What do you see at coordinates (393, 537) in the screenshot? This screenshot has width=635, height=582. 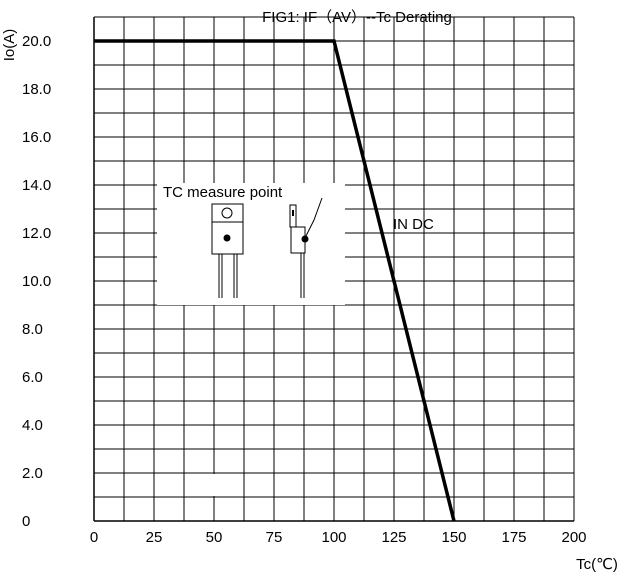 I see `x-tick-label: 125` at bounding box center [393, 537].